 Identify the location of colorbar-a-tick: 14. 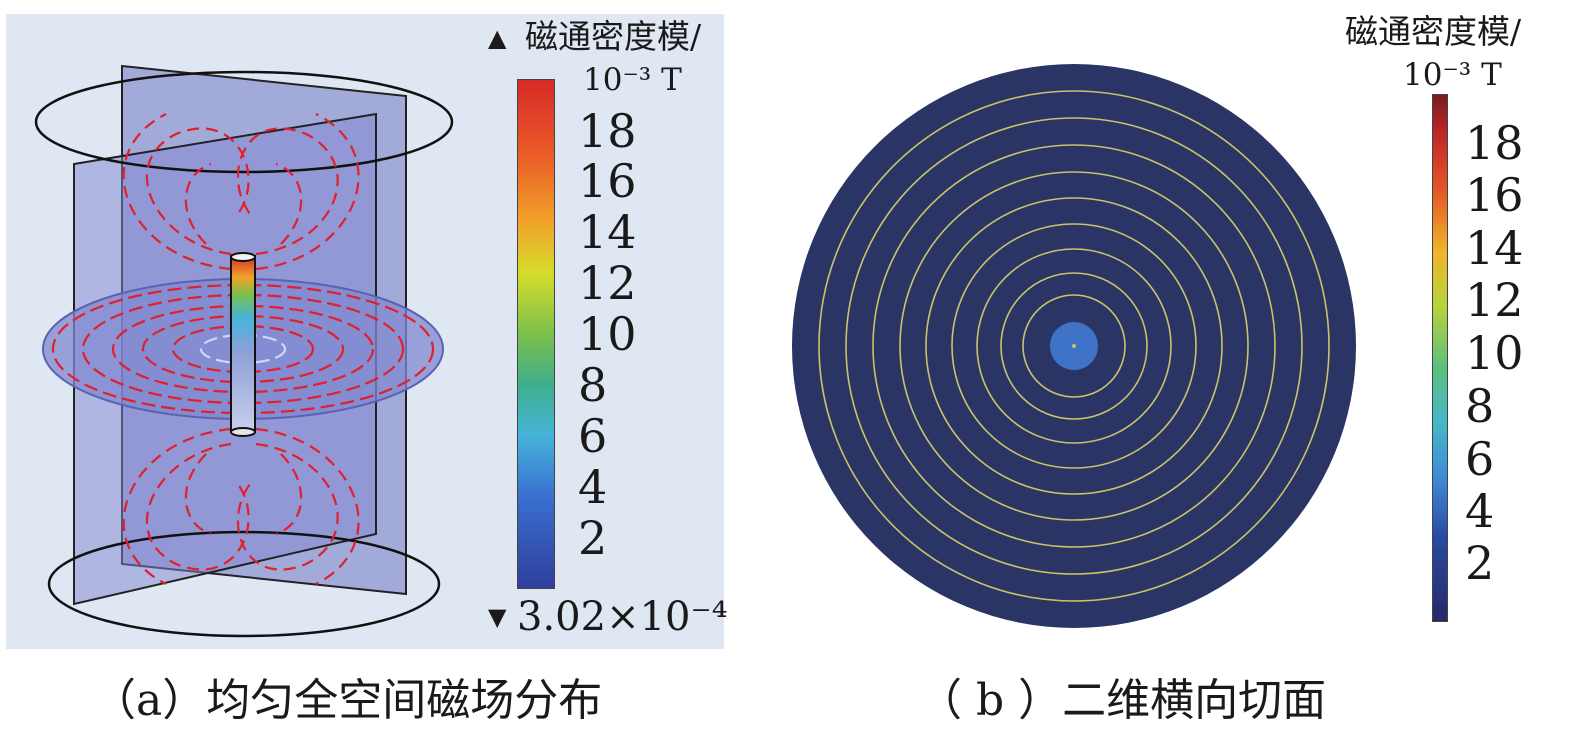
(607, 232).